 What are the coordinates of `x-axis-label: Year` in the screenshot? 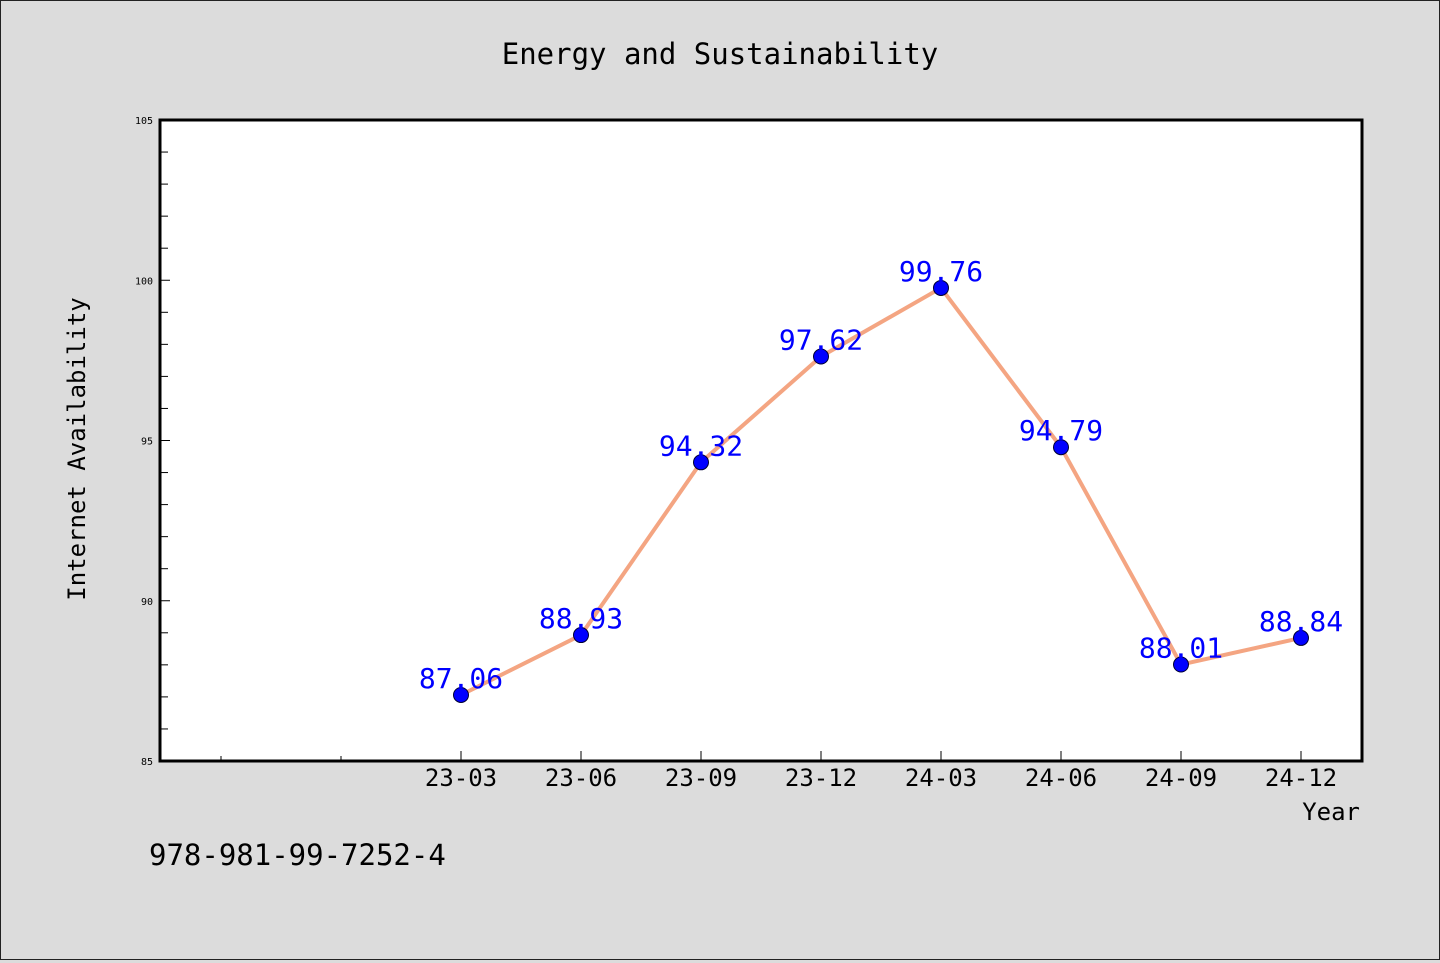 It's located at (1331, 812).